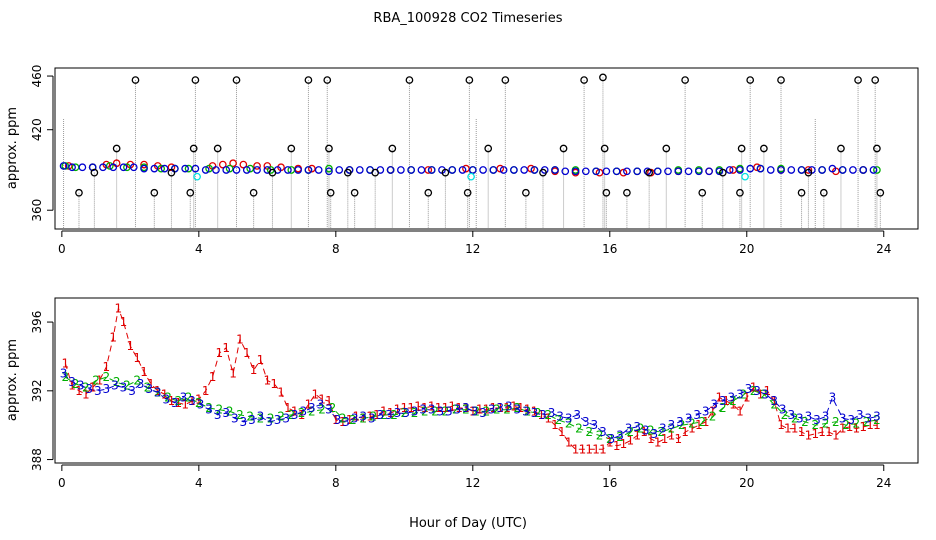 Image resolution: width=936 pixels, height=540 pixels. What do you see at coordinates (883, 483) in the screenshot?
I see `bottom-x-tick-label: 24` at bounding box center [883, 483].